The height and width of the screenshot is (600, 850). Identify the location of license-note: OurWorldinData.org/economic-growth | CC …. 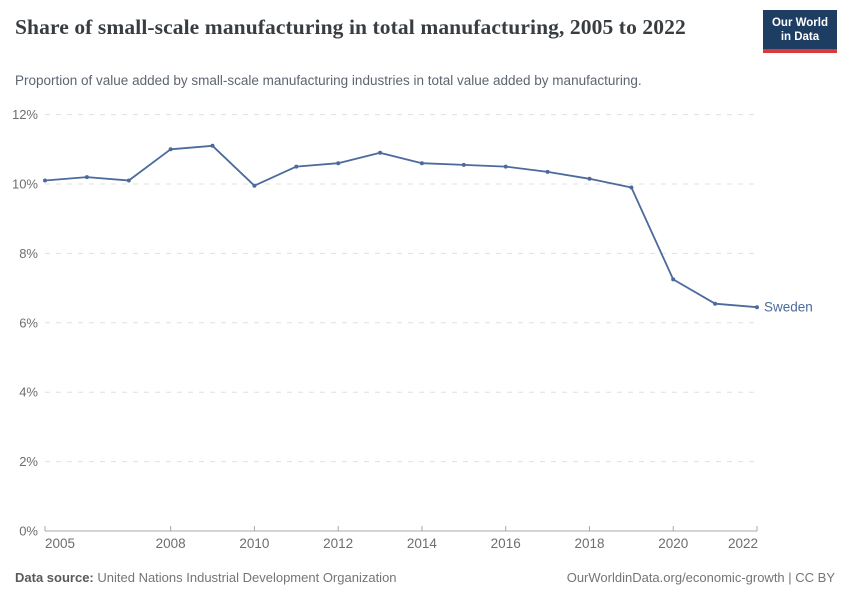
(700, 577).